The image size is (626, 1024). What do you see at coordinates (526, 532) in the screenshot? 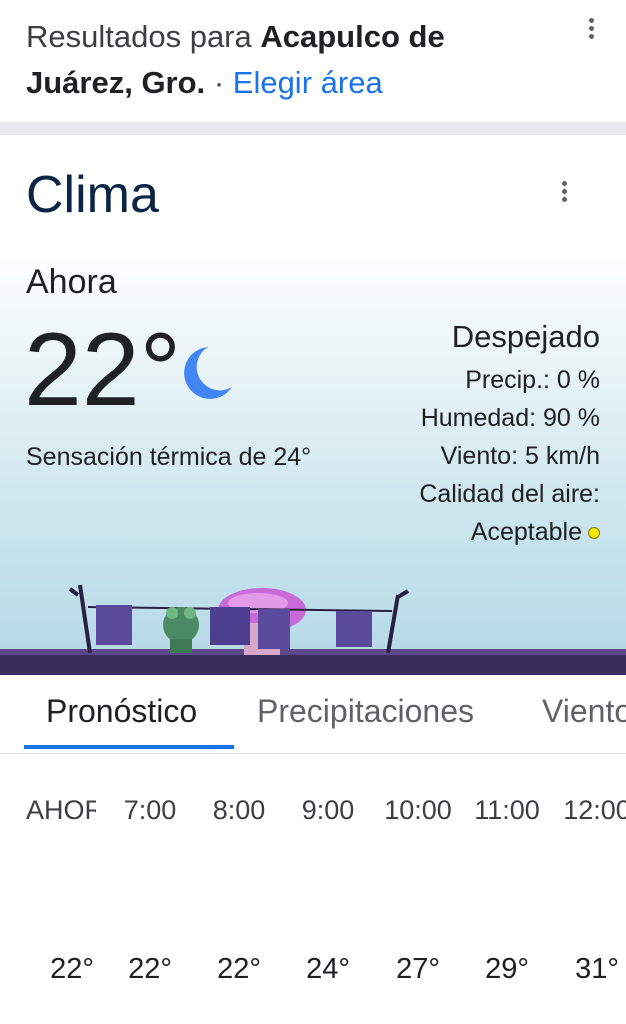
I see `air-quality: Aceptable` at bounding box center [526, 532].